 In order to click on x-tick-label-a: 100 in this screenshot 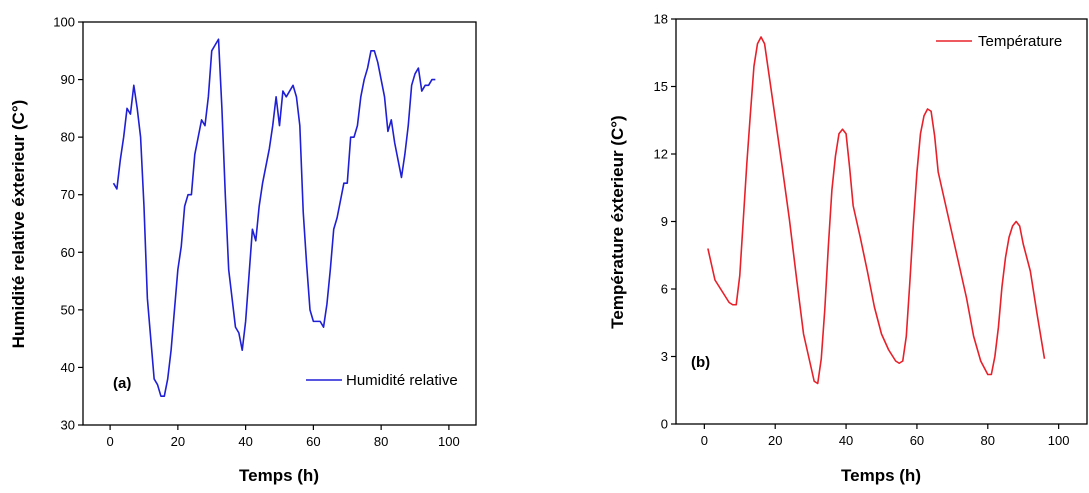, I will do `click(449, 441)`.